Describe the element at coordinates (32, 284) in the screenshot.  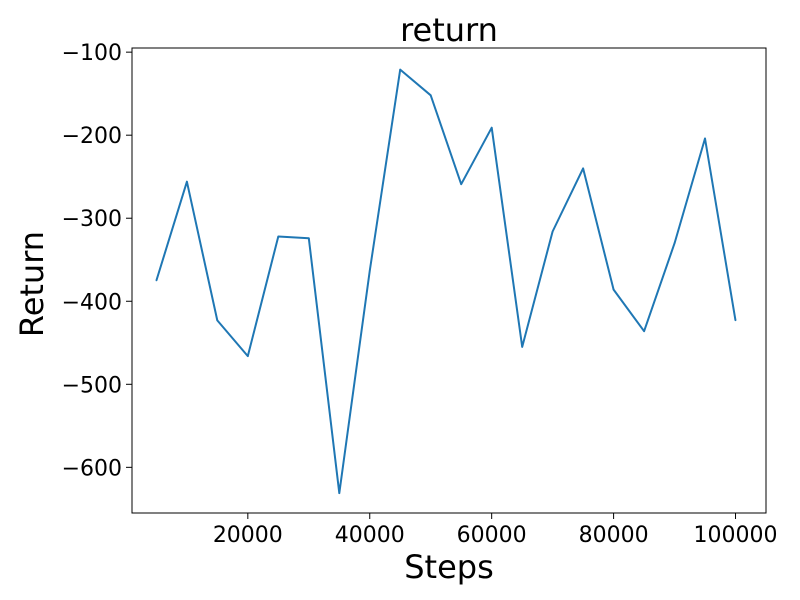
I see `y-axis-label: Return` at that location.